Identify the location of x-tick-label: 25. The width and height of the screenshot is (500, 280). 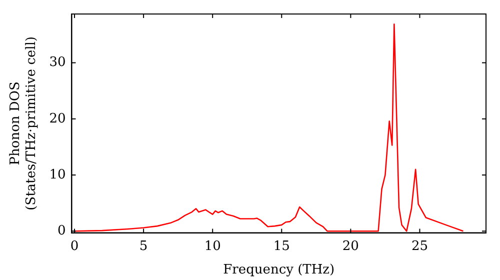
(419, 246).